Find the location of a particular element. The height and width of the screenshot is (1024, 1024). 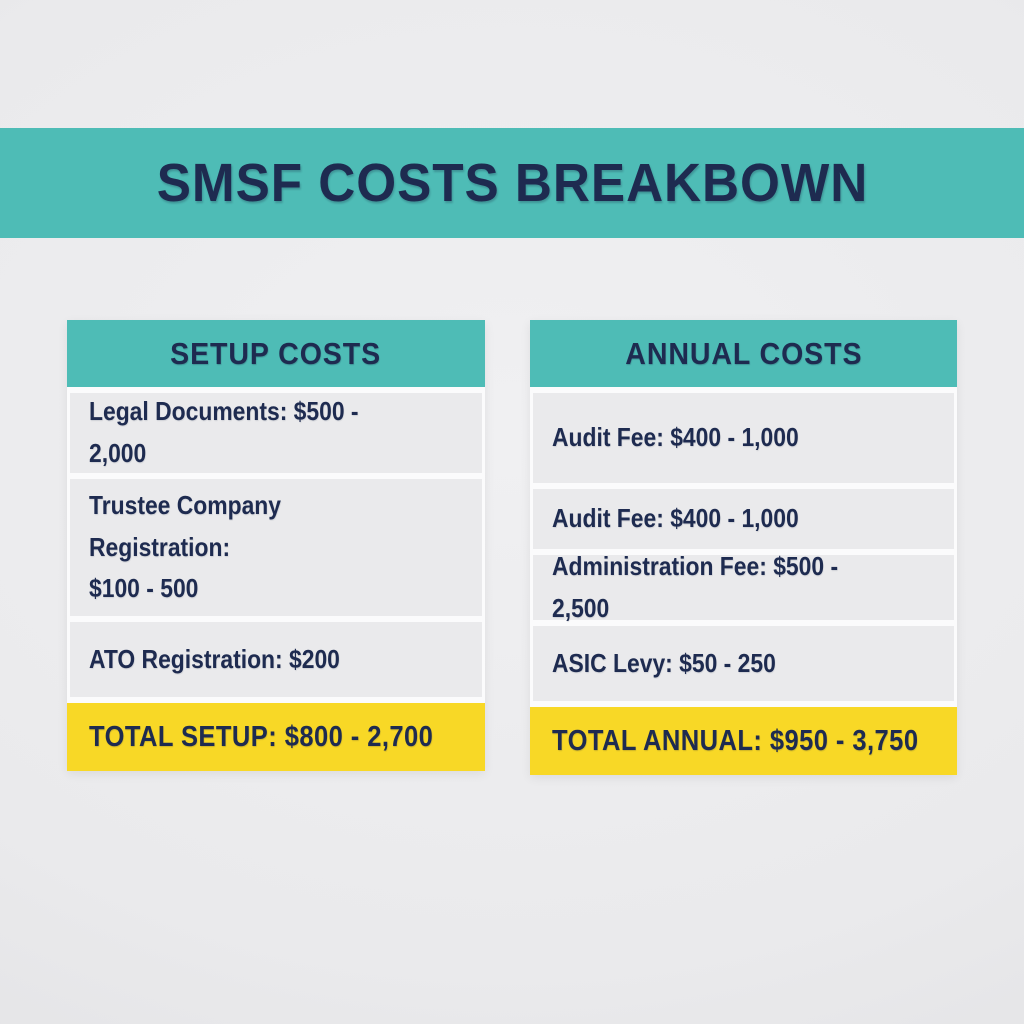

row-trustee-company-registration-text: Trustee Company Registration: $100 - 500 is located at coordinates (185, 547).